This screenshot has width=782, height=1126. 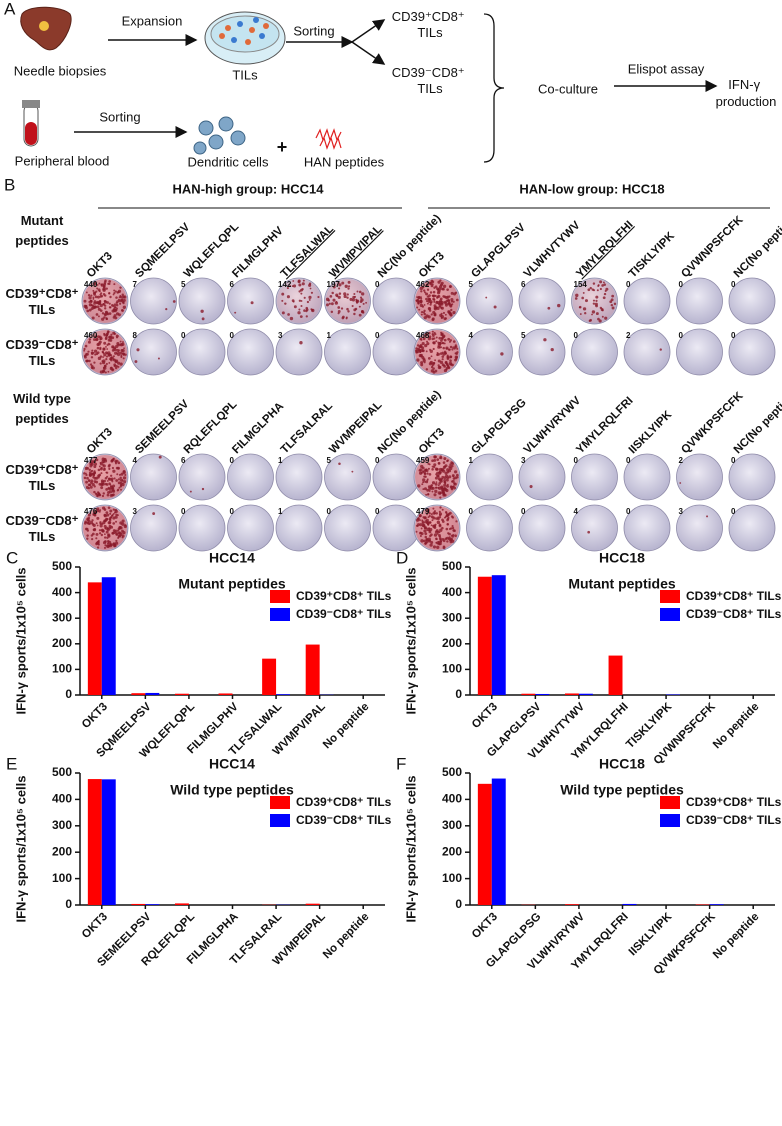 I want to click on label: Mutant peptides, so click(x=41, y=230).